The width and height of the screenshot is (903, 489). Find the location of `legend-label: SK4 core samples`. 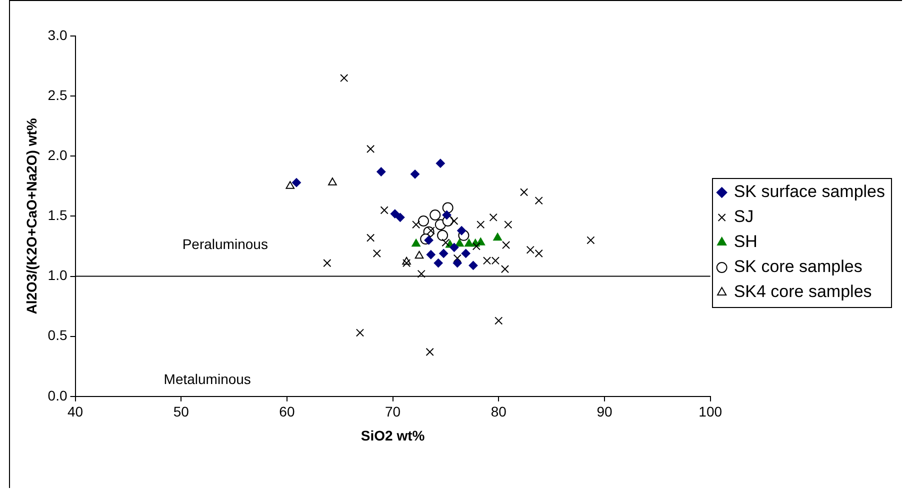

legend-label: SK4 core samples is located at coordinates (803, 292).